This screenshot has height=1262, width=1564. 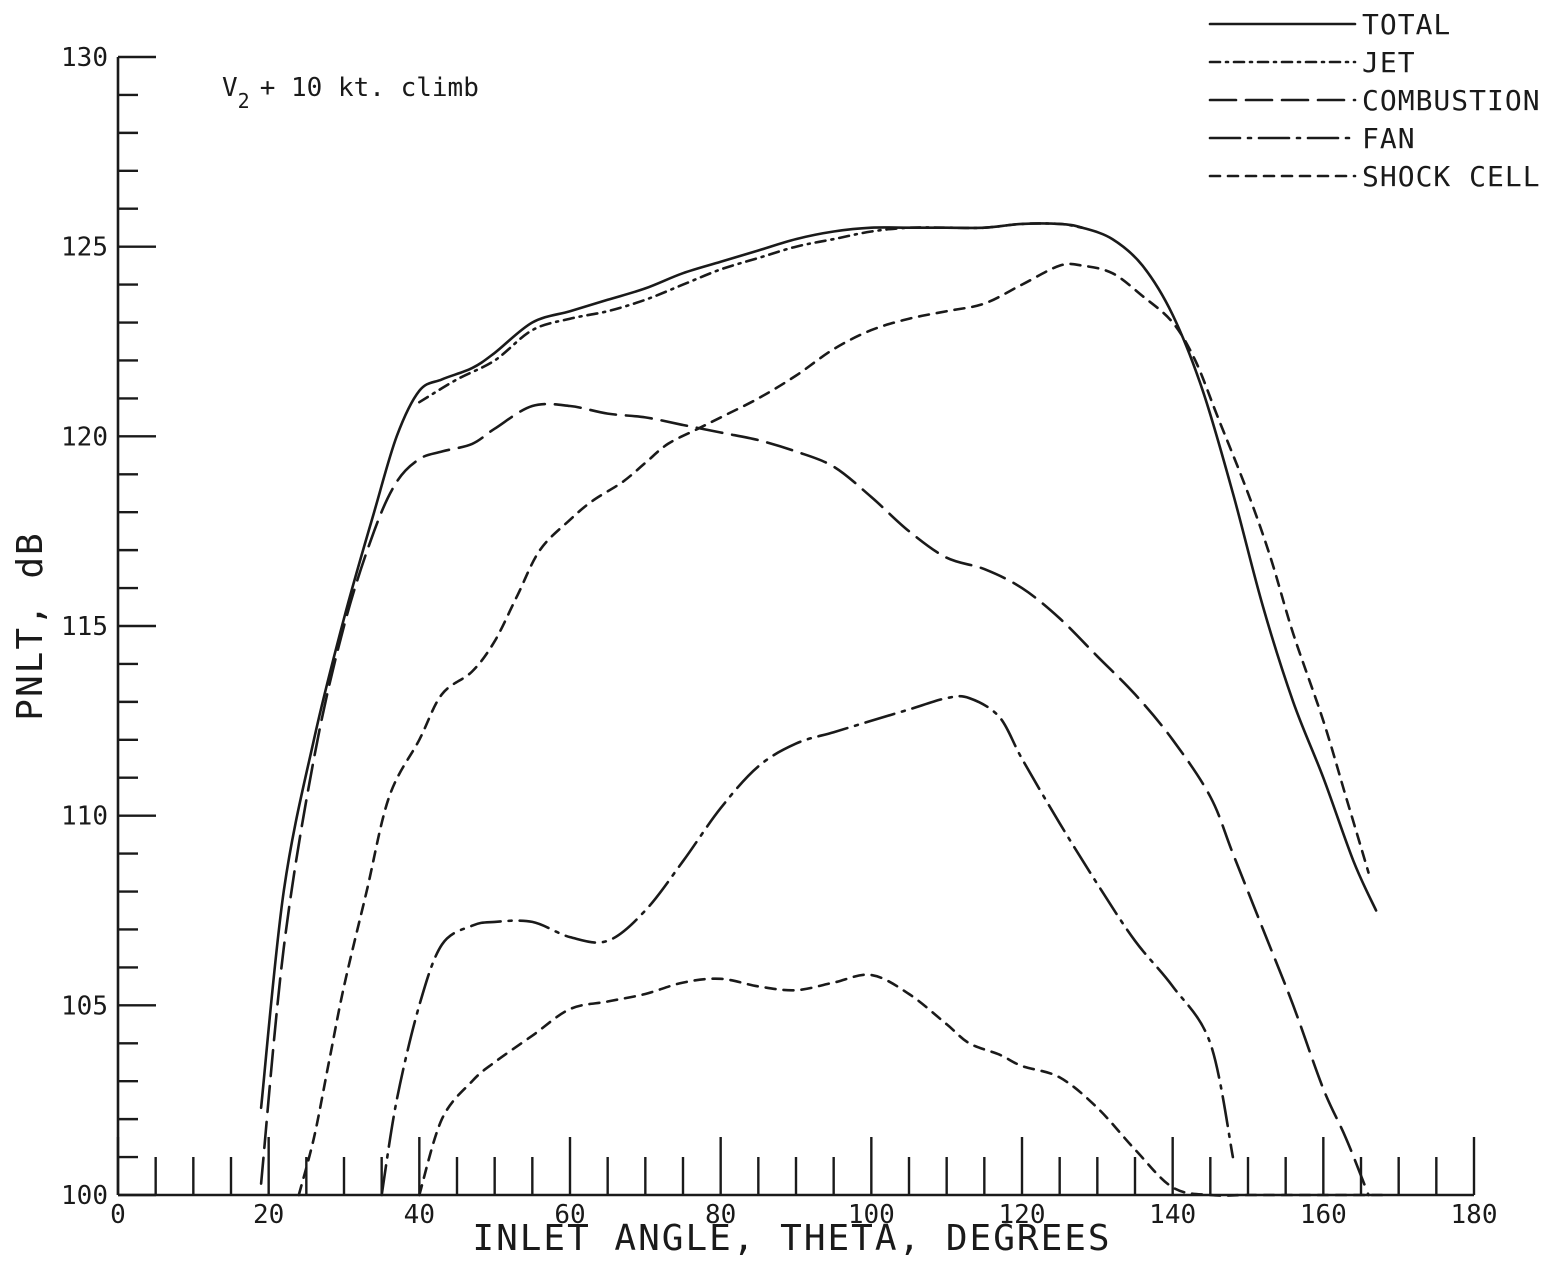 What do you see at coordinates (791, 1238) in the screenshot?
I see `x-axis-title: INLET ANGLE, THETA, DEGREES` at bounding box center [791, 1238].